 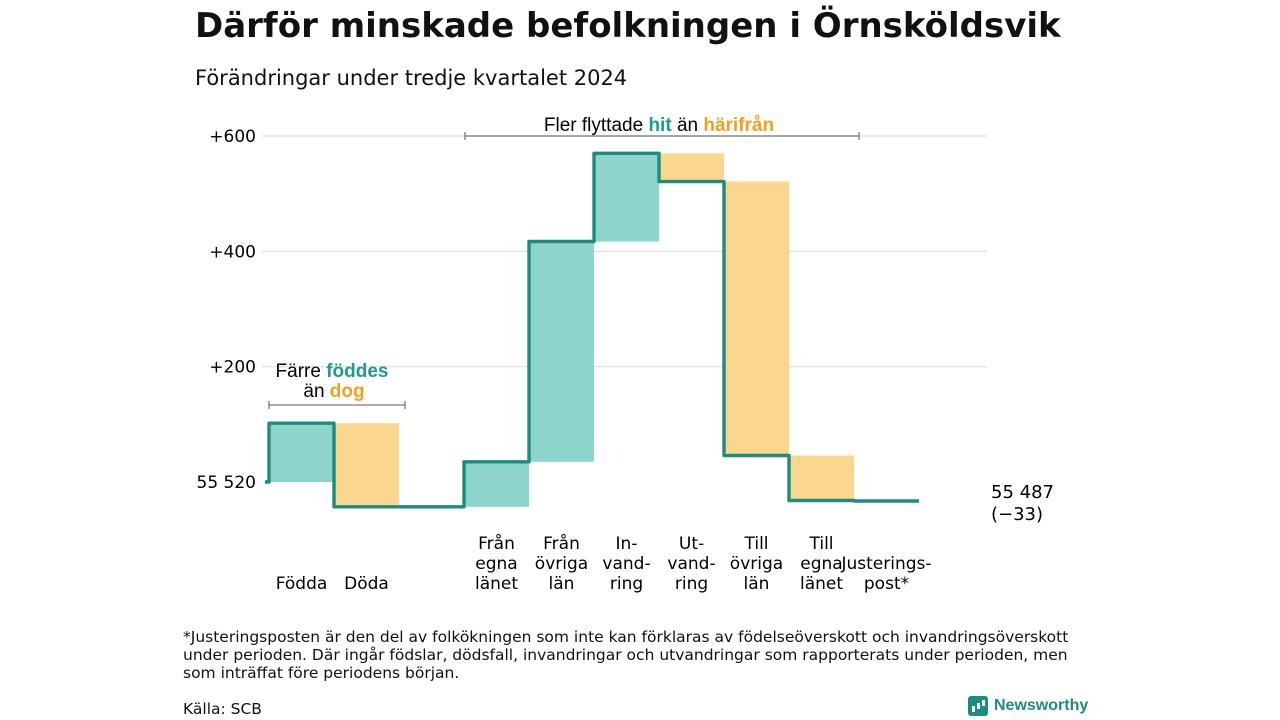 I want to click on y-tick-label: +600, so click(x=232, y=137).